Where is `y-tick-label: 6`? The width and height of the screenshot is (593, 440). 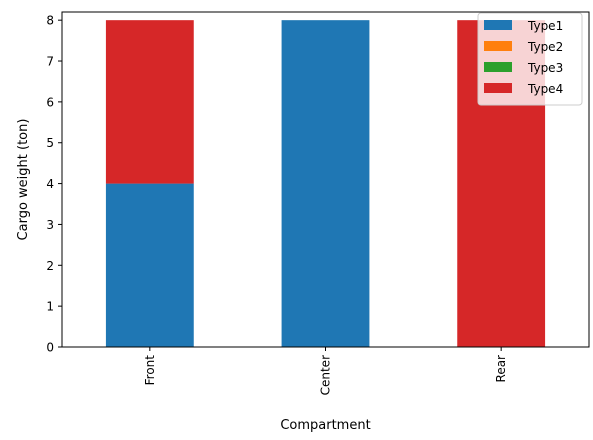
y-tick-label: 6 is located at coordinates (50, 102).